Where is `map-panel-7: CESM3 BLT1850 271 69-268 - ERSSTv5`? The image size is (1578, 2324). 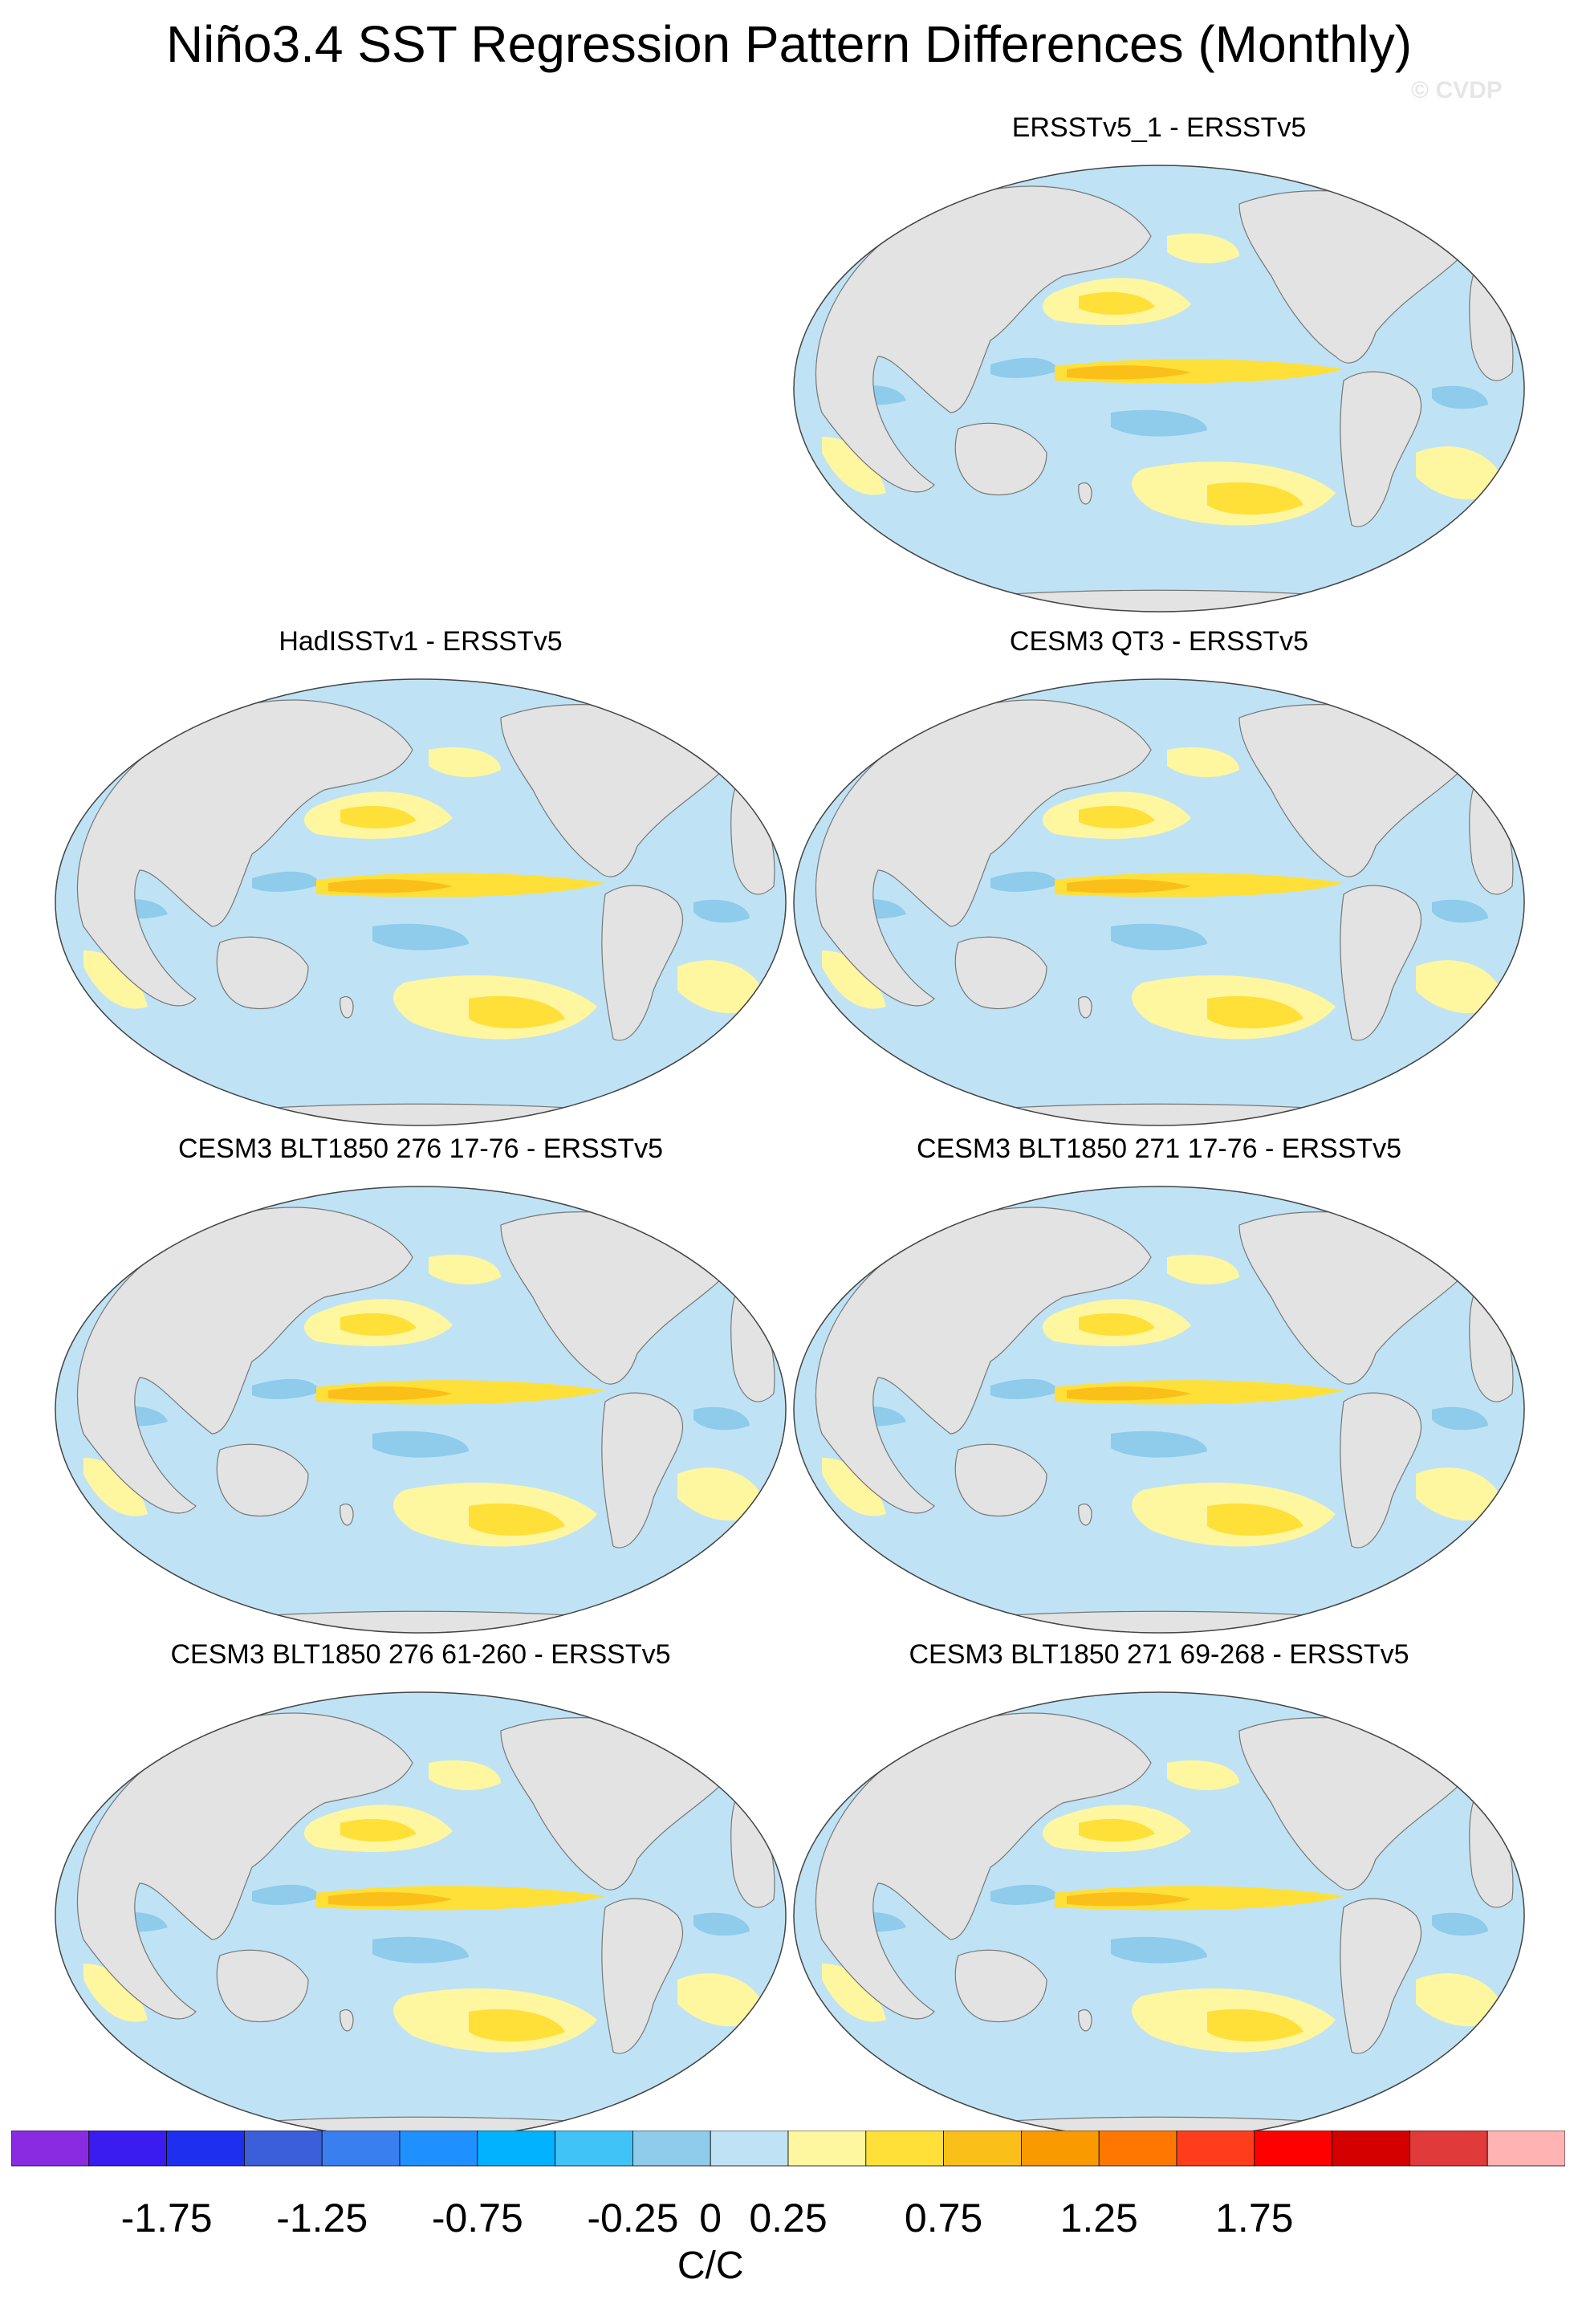 map-panel-7: CESM3 BLT1850 271 69-268 - ERSSTv5 is located at coordinates (1159, 1900).